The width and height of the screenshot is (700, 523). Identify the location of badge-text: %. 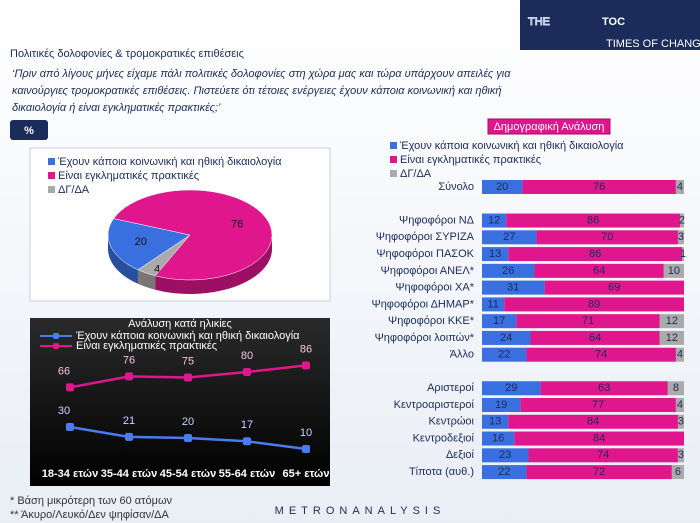
(29, 131).